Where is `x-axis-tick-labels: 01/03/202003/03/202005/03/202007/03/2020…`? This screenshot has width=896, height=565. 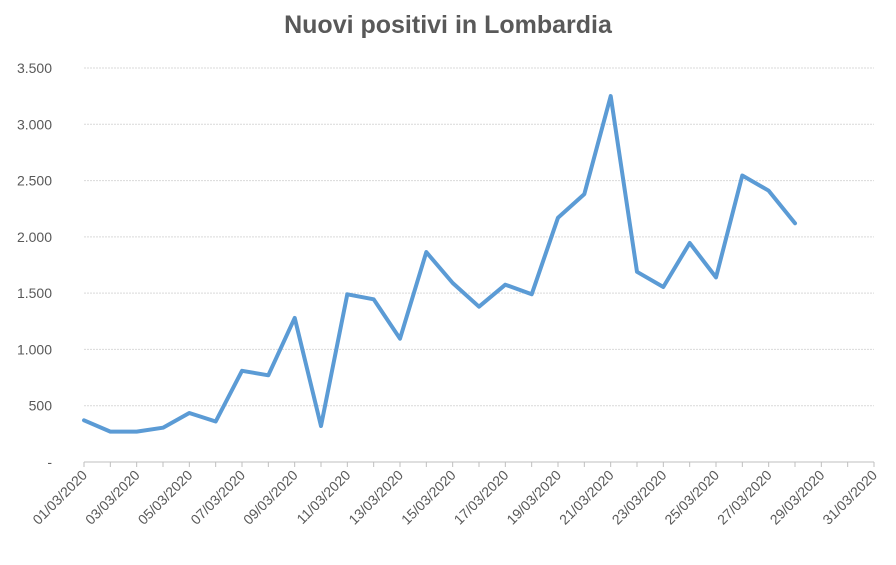
x-axis-tick-labels: 01/03/202003/03/202005/03/202007/03/2020… is located at coordinates (454, 497).